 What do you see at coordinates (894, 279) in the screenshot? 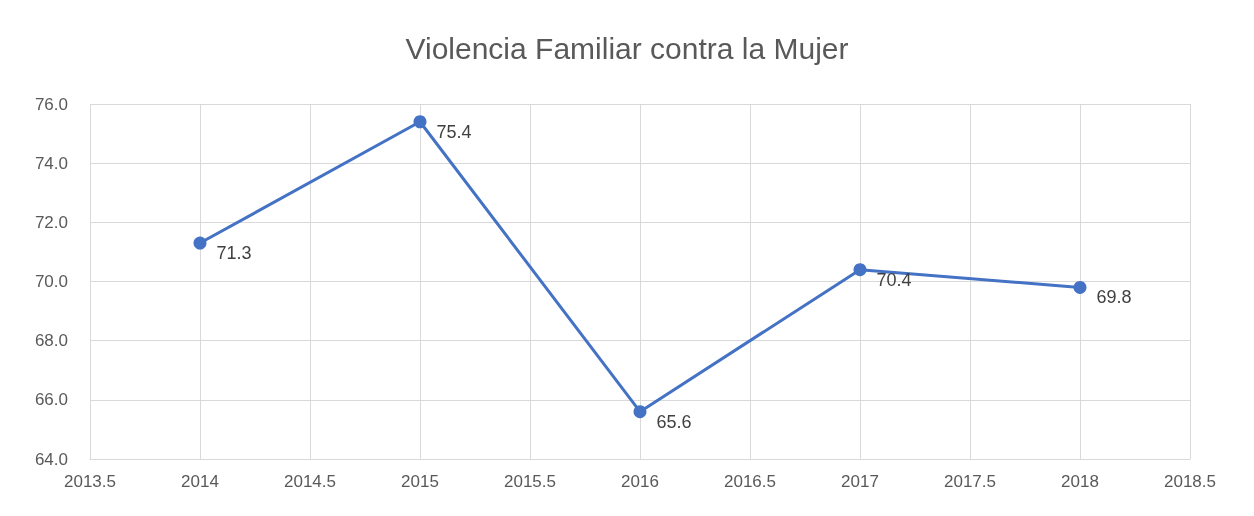
I see `data-label: 70.4` at bounding box center [894, 279].